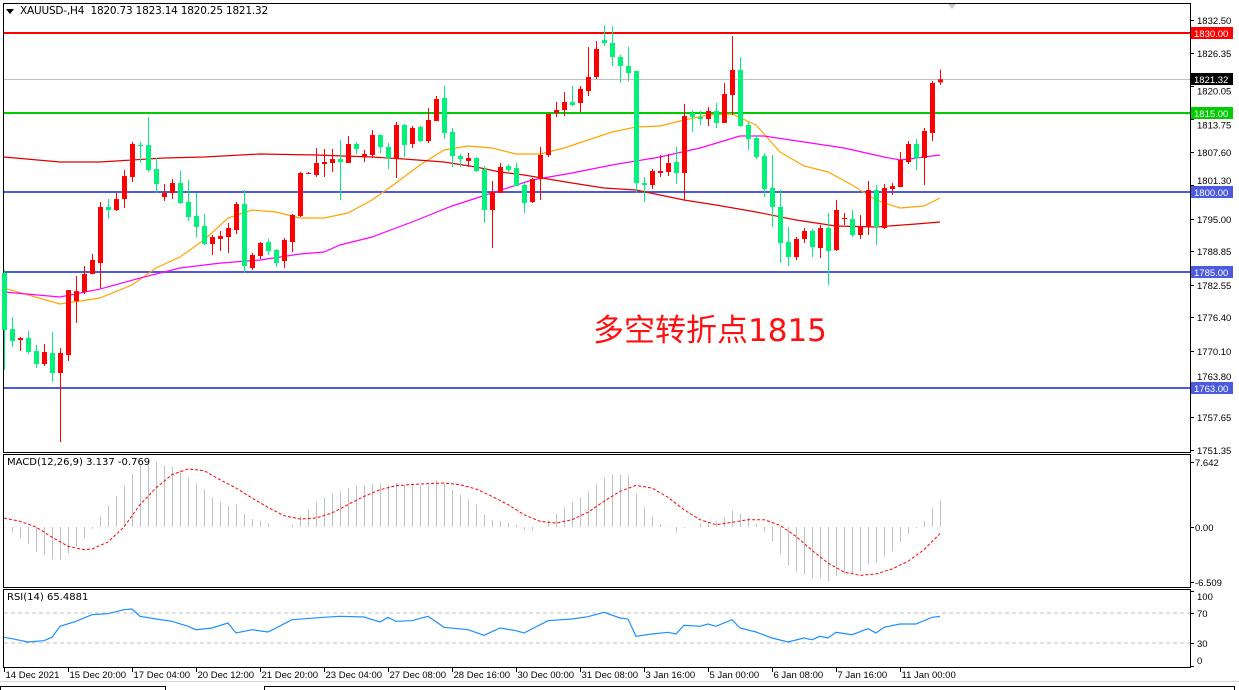 The height and width of the screenshot is (690, 1239). I want to click on rsi-tick-label: 30, so click(1202, 644).